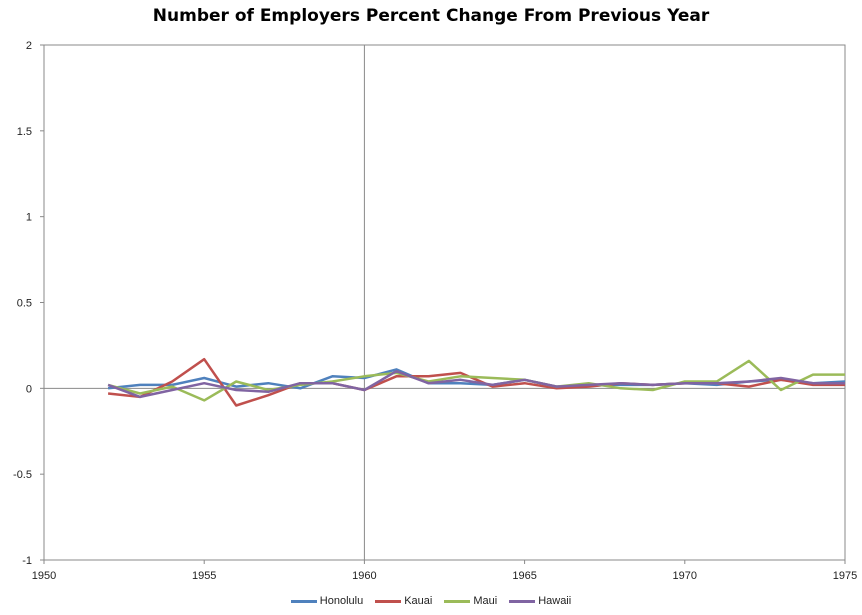  I want to click on legend: Honolulu Kauai Maui Hawaii, so click(431, 601).